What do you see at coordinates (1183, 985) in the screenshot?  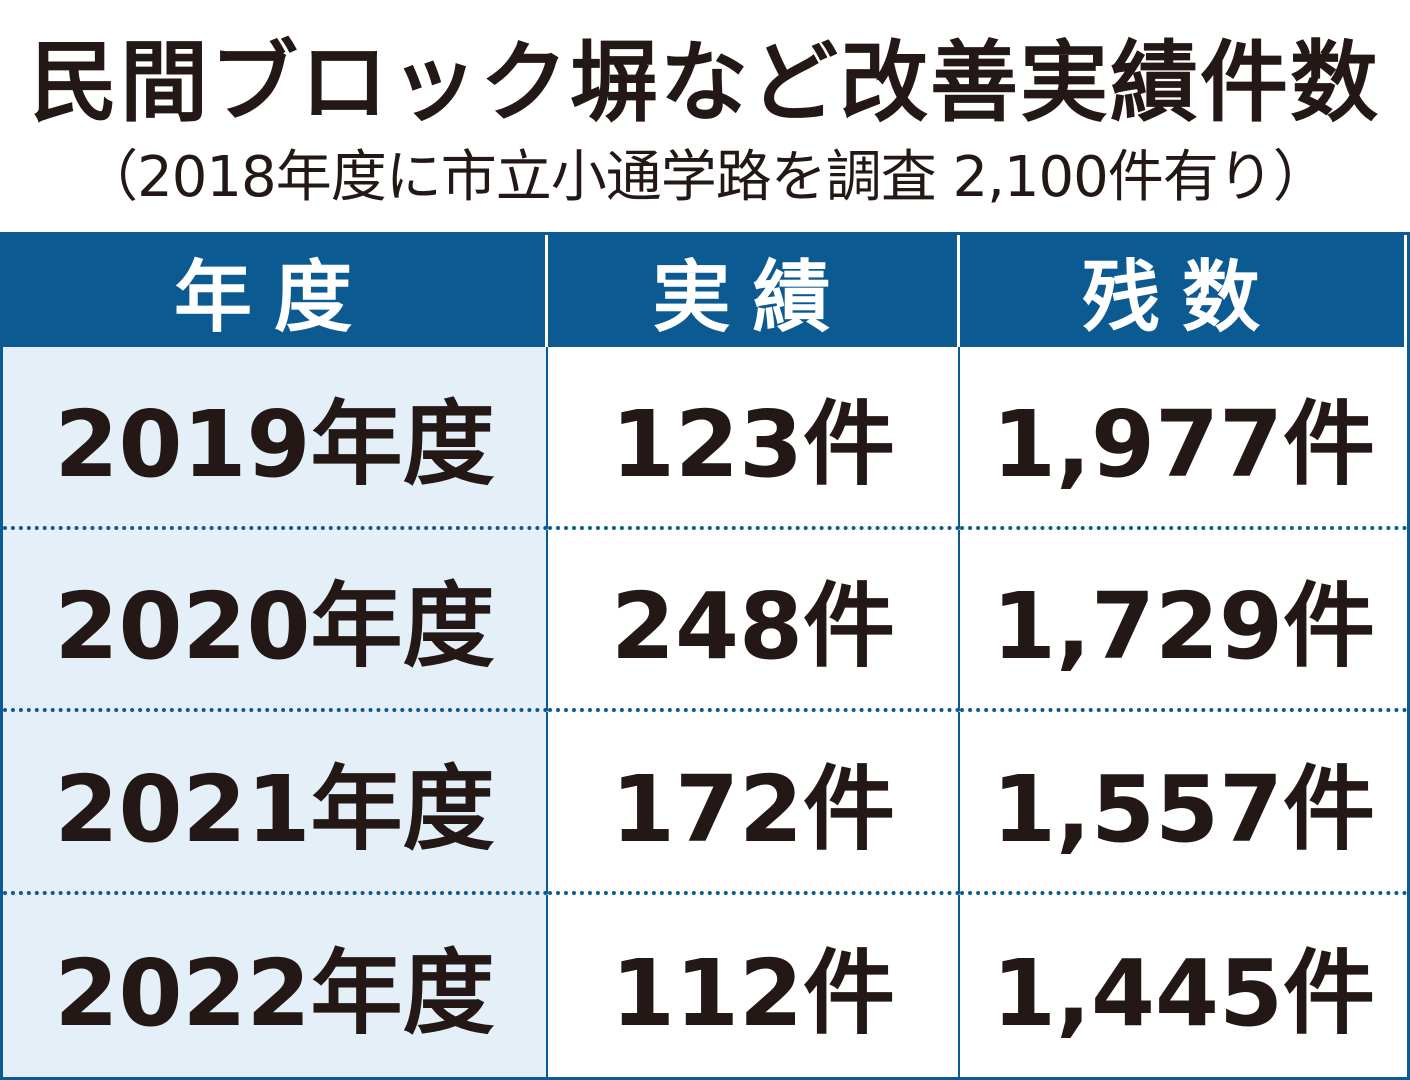 I see `table-cell: 1,445件` at bounding box center [1183, 985].